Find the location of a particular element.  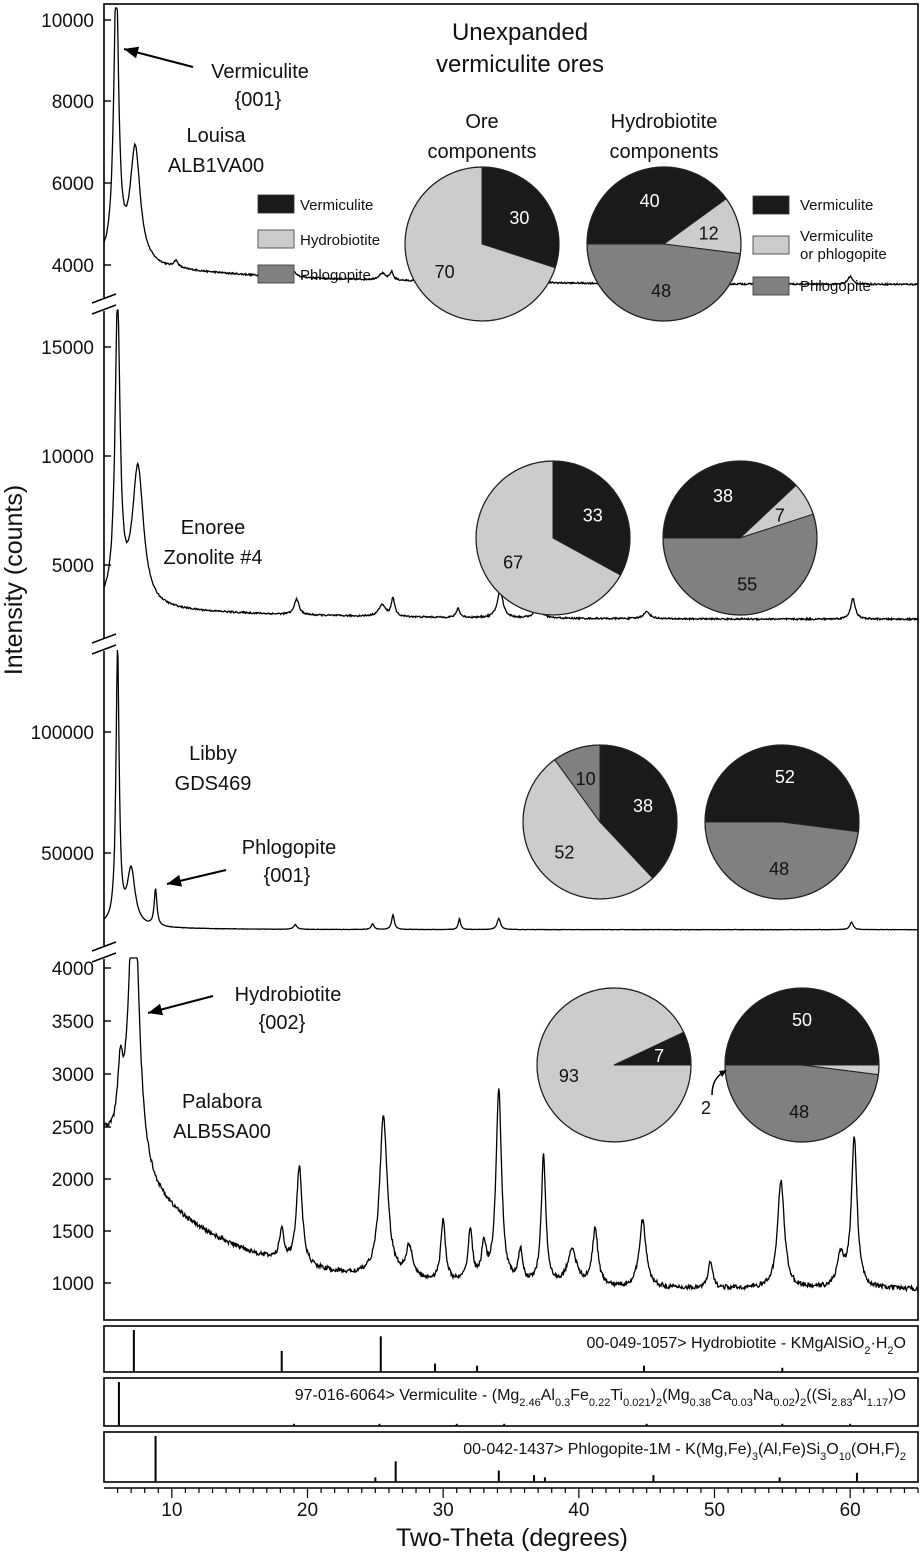

hydro-pie: 40 12 48 is located at coordinates (664, 244).